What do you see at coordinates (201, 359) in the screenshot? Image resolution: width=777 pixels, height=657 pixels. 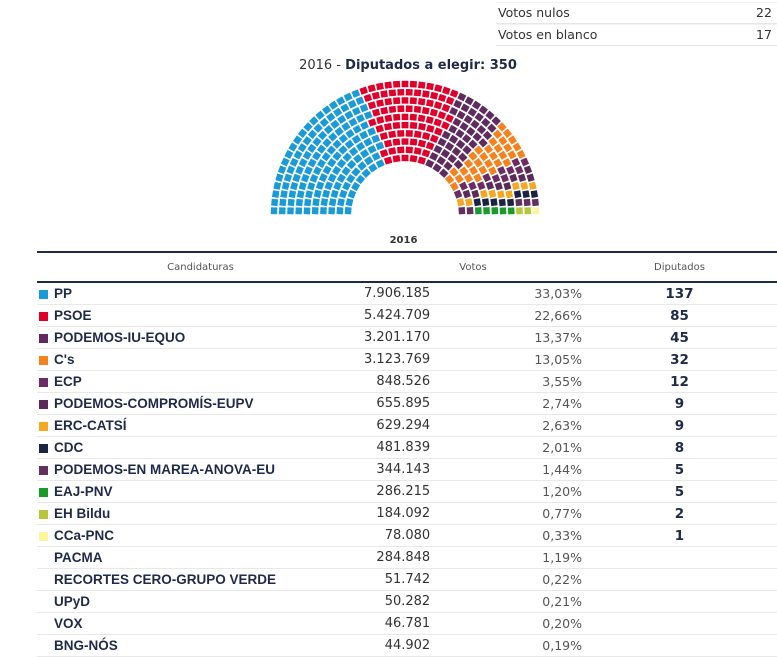 I see `party-name: C's` at bounding box center [201, 359].